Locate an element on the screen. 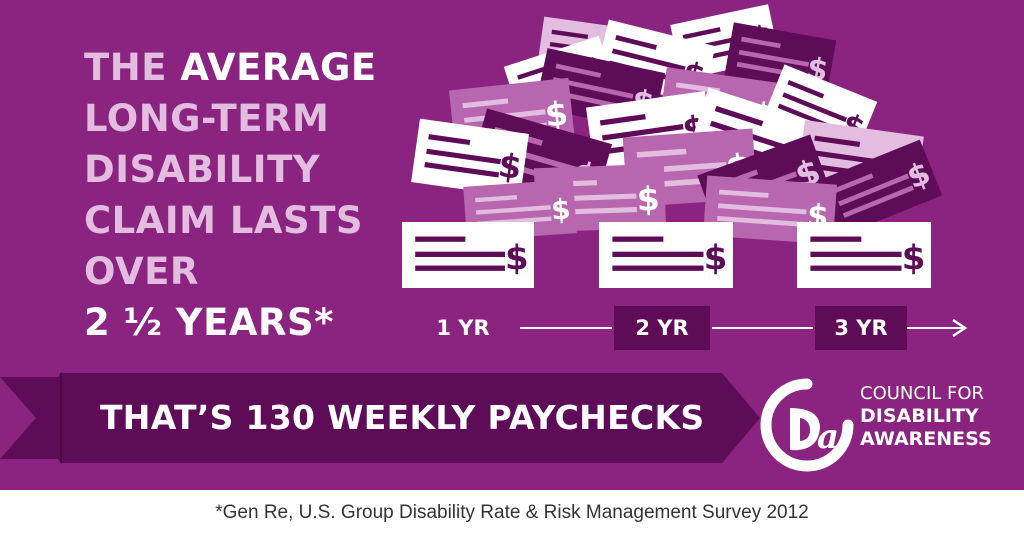  headline-line-6: 2 ½ YEARS* is located at coordinates (209, 322).